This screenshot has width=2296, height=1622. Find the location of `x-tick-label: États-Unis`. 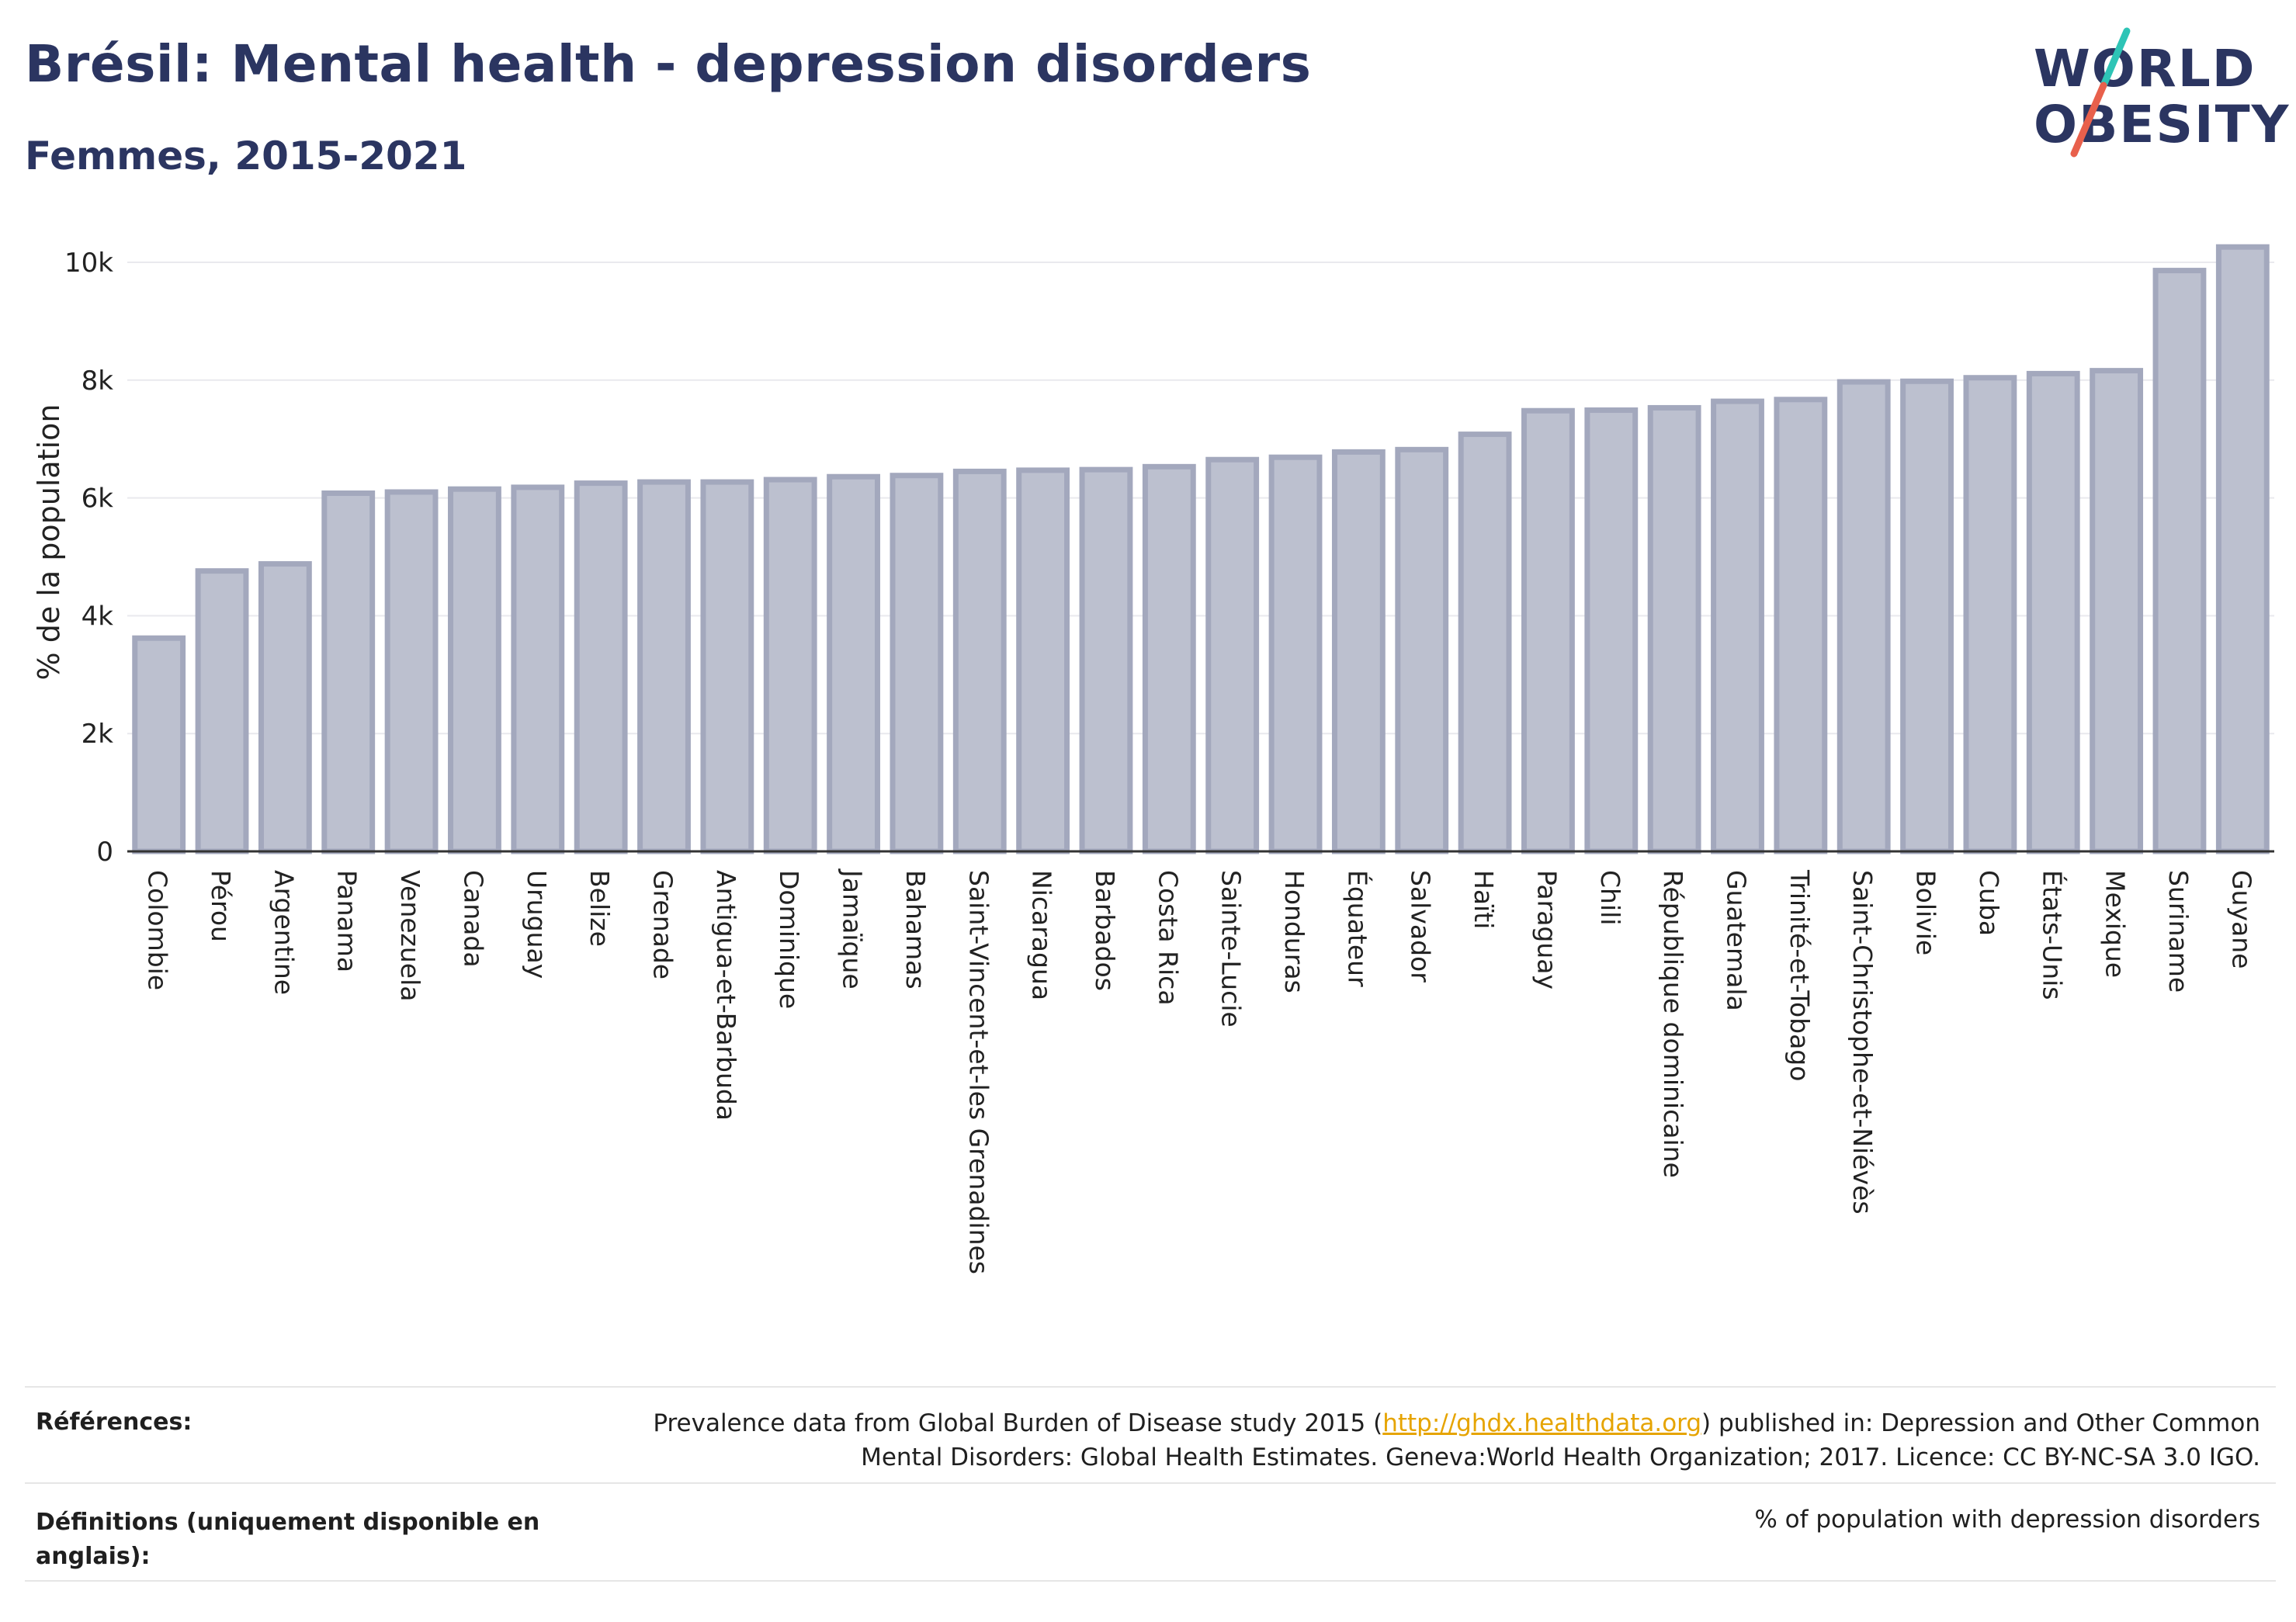

x-tick-label: États-Unis is located at coordinates (2052, 935).